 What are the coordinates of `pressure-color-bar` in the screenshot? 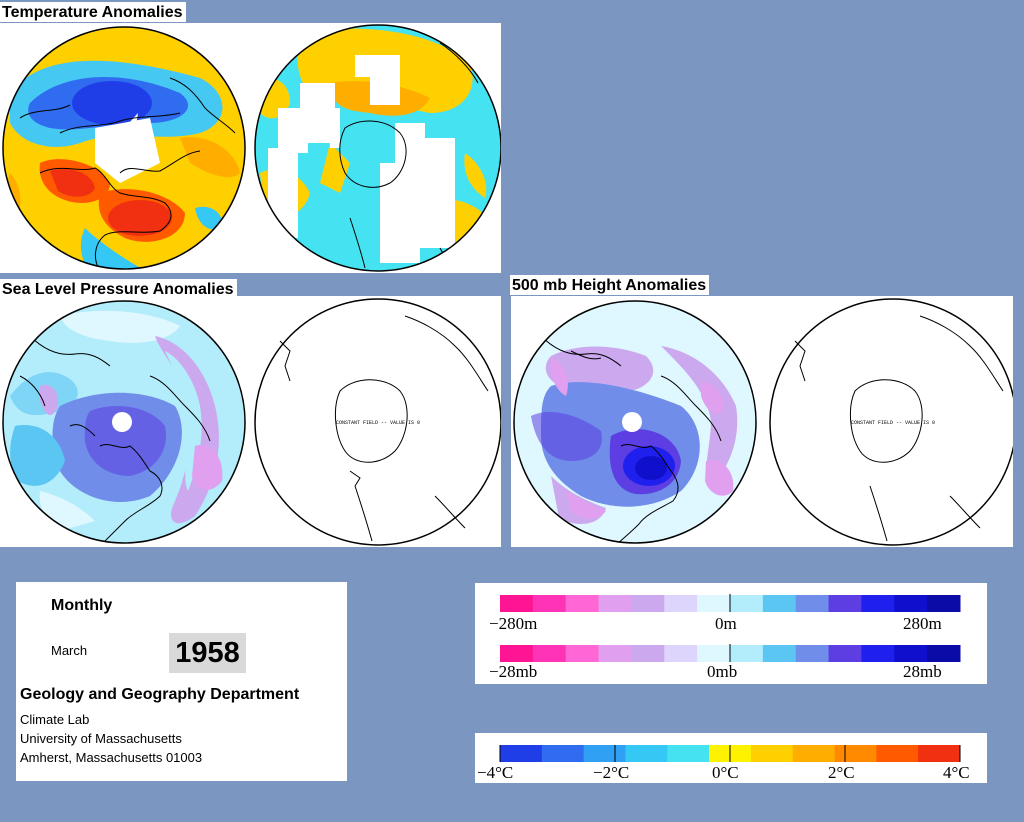 It's located at (730, 653).